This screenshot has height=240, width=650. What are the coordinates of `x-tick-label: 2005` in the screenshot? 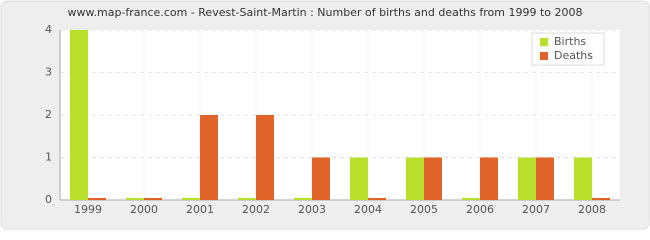 It's located at (424, 209).